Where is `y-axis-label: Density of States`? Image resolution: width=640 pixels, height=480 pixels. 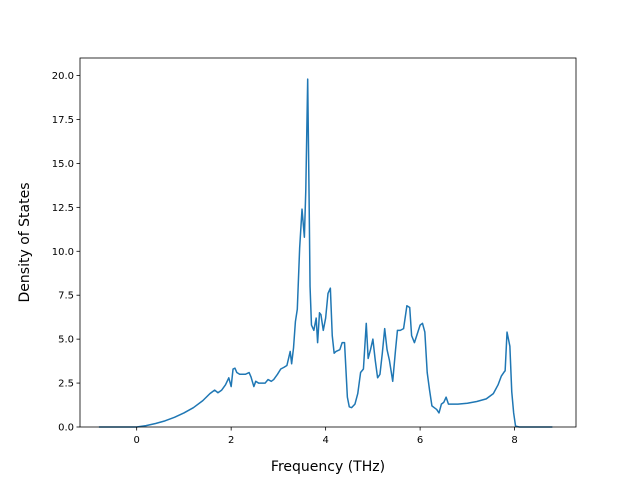 y-axis-label: Density of States is located at coordinates (25, 243).